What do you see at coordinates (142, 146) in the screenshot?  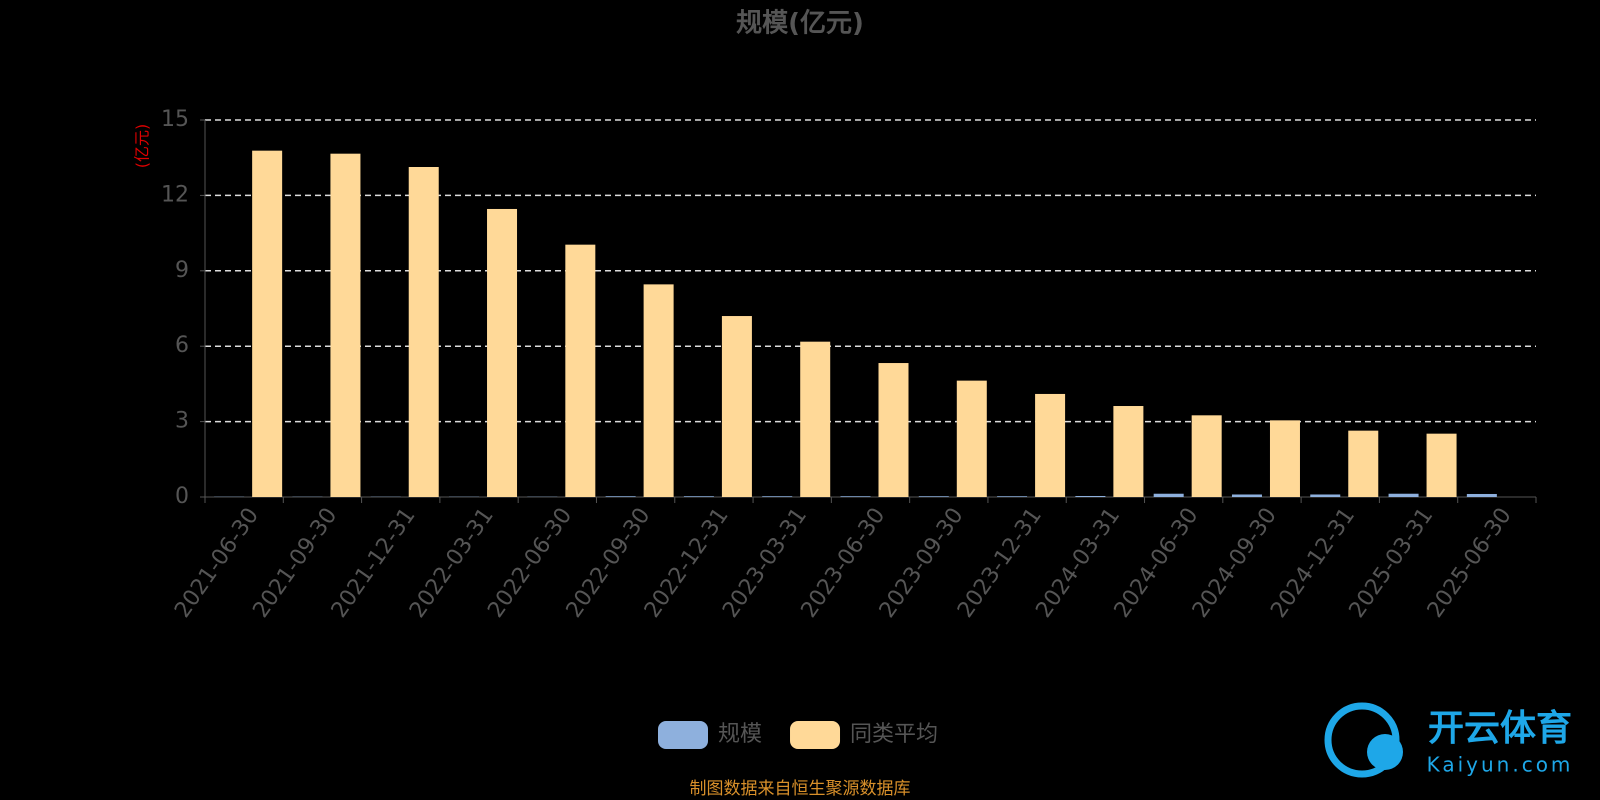 I see `y-axis-label: (亿元)` at bounding box center [142, 146].